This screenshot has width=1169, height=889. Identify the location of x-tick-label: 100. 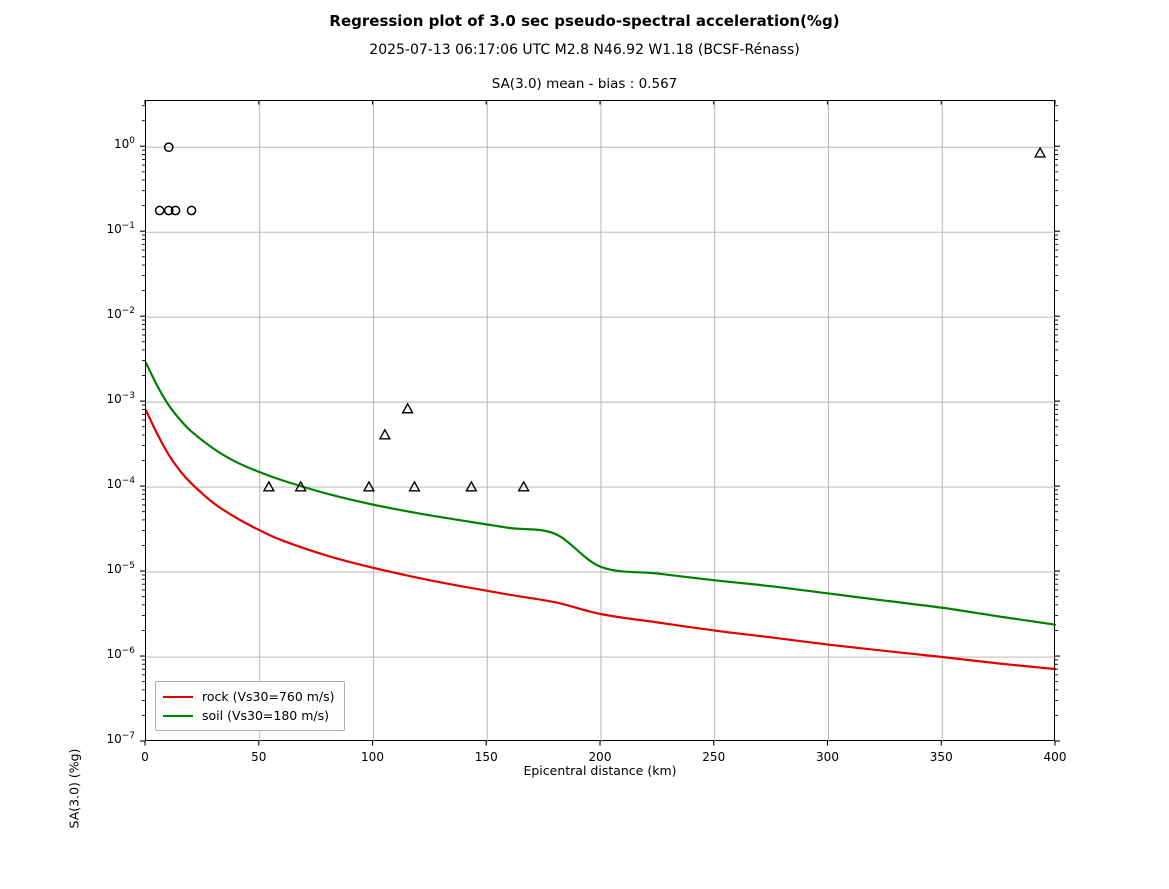
(372, 757).